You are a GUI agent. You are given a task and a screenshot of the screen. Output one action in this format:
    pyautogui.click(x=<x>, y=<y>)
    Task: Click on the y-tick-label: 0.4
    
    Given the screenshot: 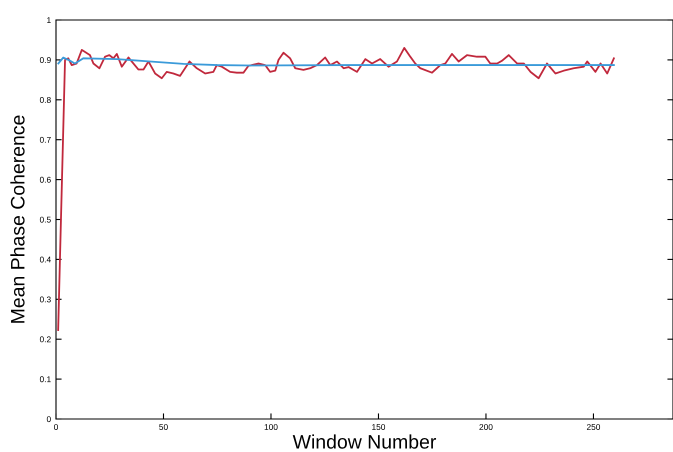 What is the action you would take?
    pyautogui.click(x=45, y=259)
    